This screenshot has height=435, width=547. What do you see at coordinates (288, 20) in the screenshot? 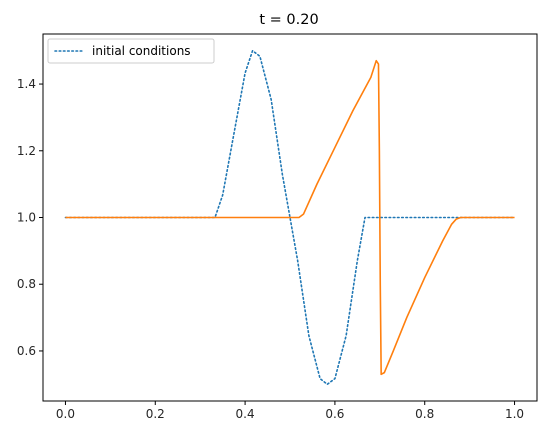
I see `chart-title: t = 0.20` at bounding box center [288, 20].